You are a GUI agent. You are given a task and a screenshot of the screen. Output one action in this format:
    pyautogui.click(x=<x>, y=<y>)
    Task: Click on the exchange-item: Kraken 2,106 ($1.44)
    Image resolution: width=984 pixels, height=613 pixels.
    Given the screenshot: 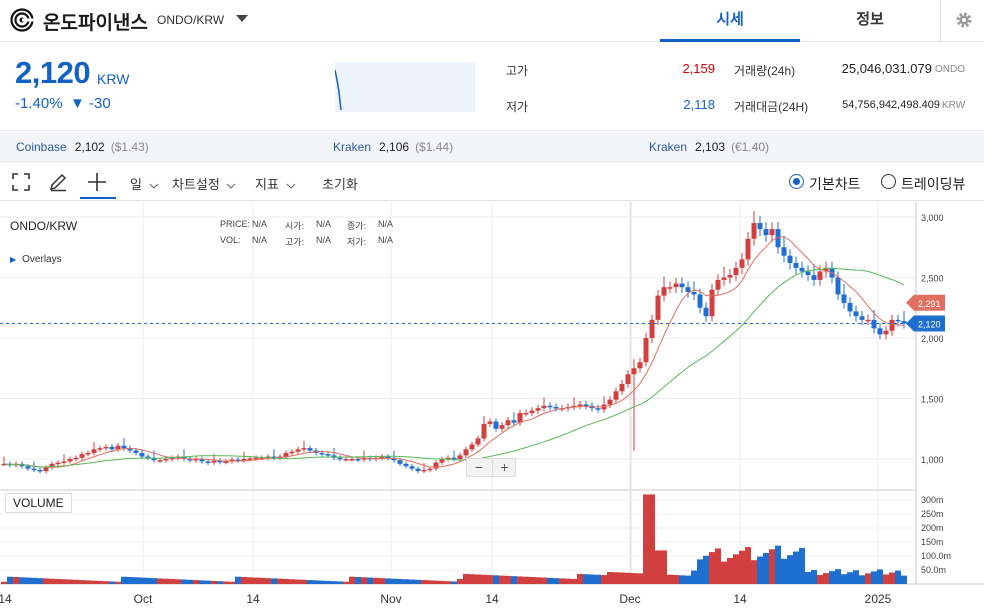 What is the action you would take?
    pyautogui.click(x=393, y=147)
    